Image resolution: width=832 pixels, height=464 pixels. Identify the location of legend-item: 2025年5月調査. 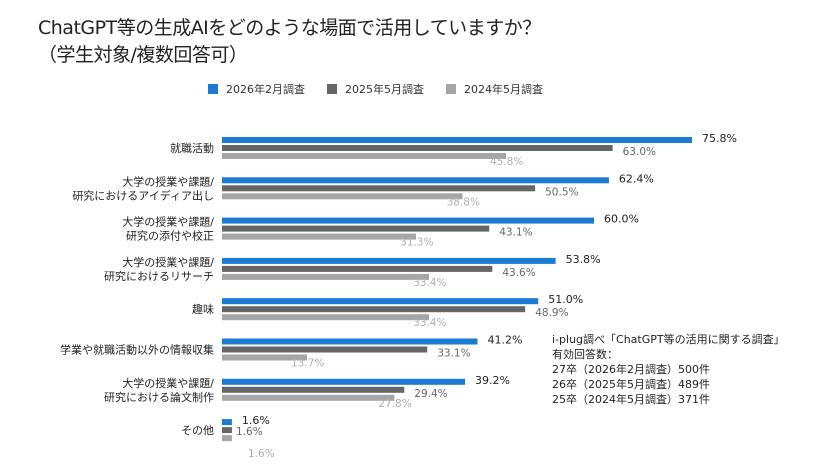
(375, 89).